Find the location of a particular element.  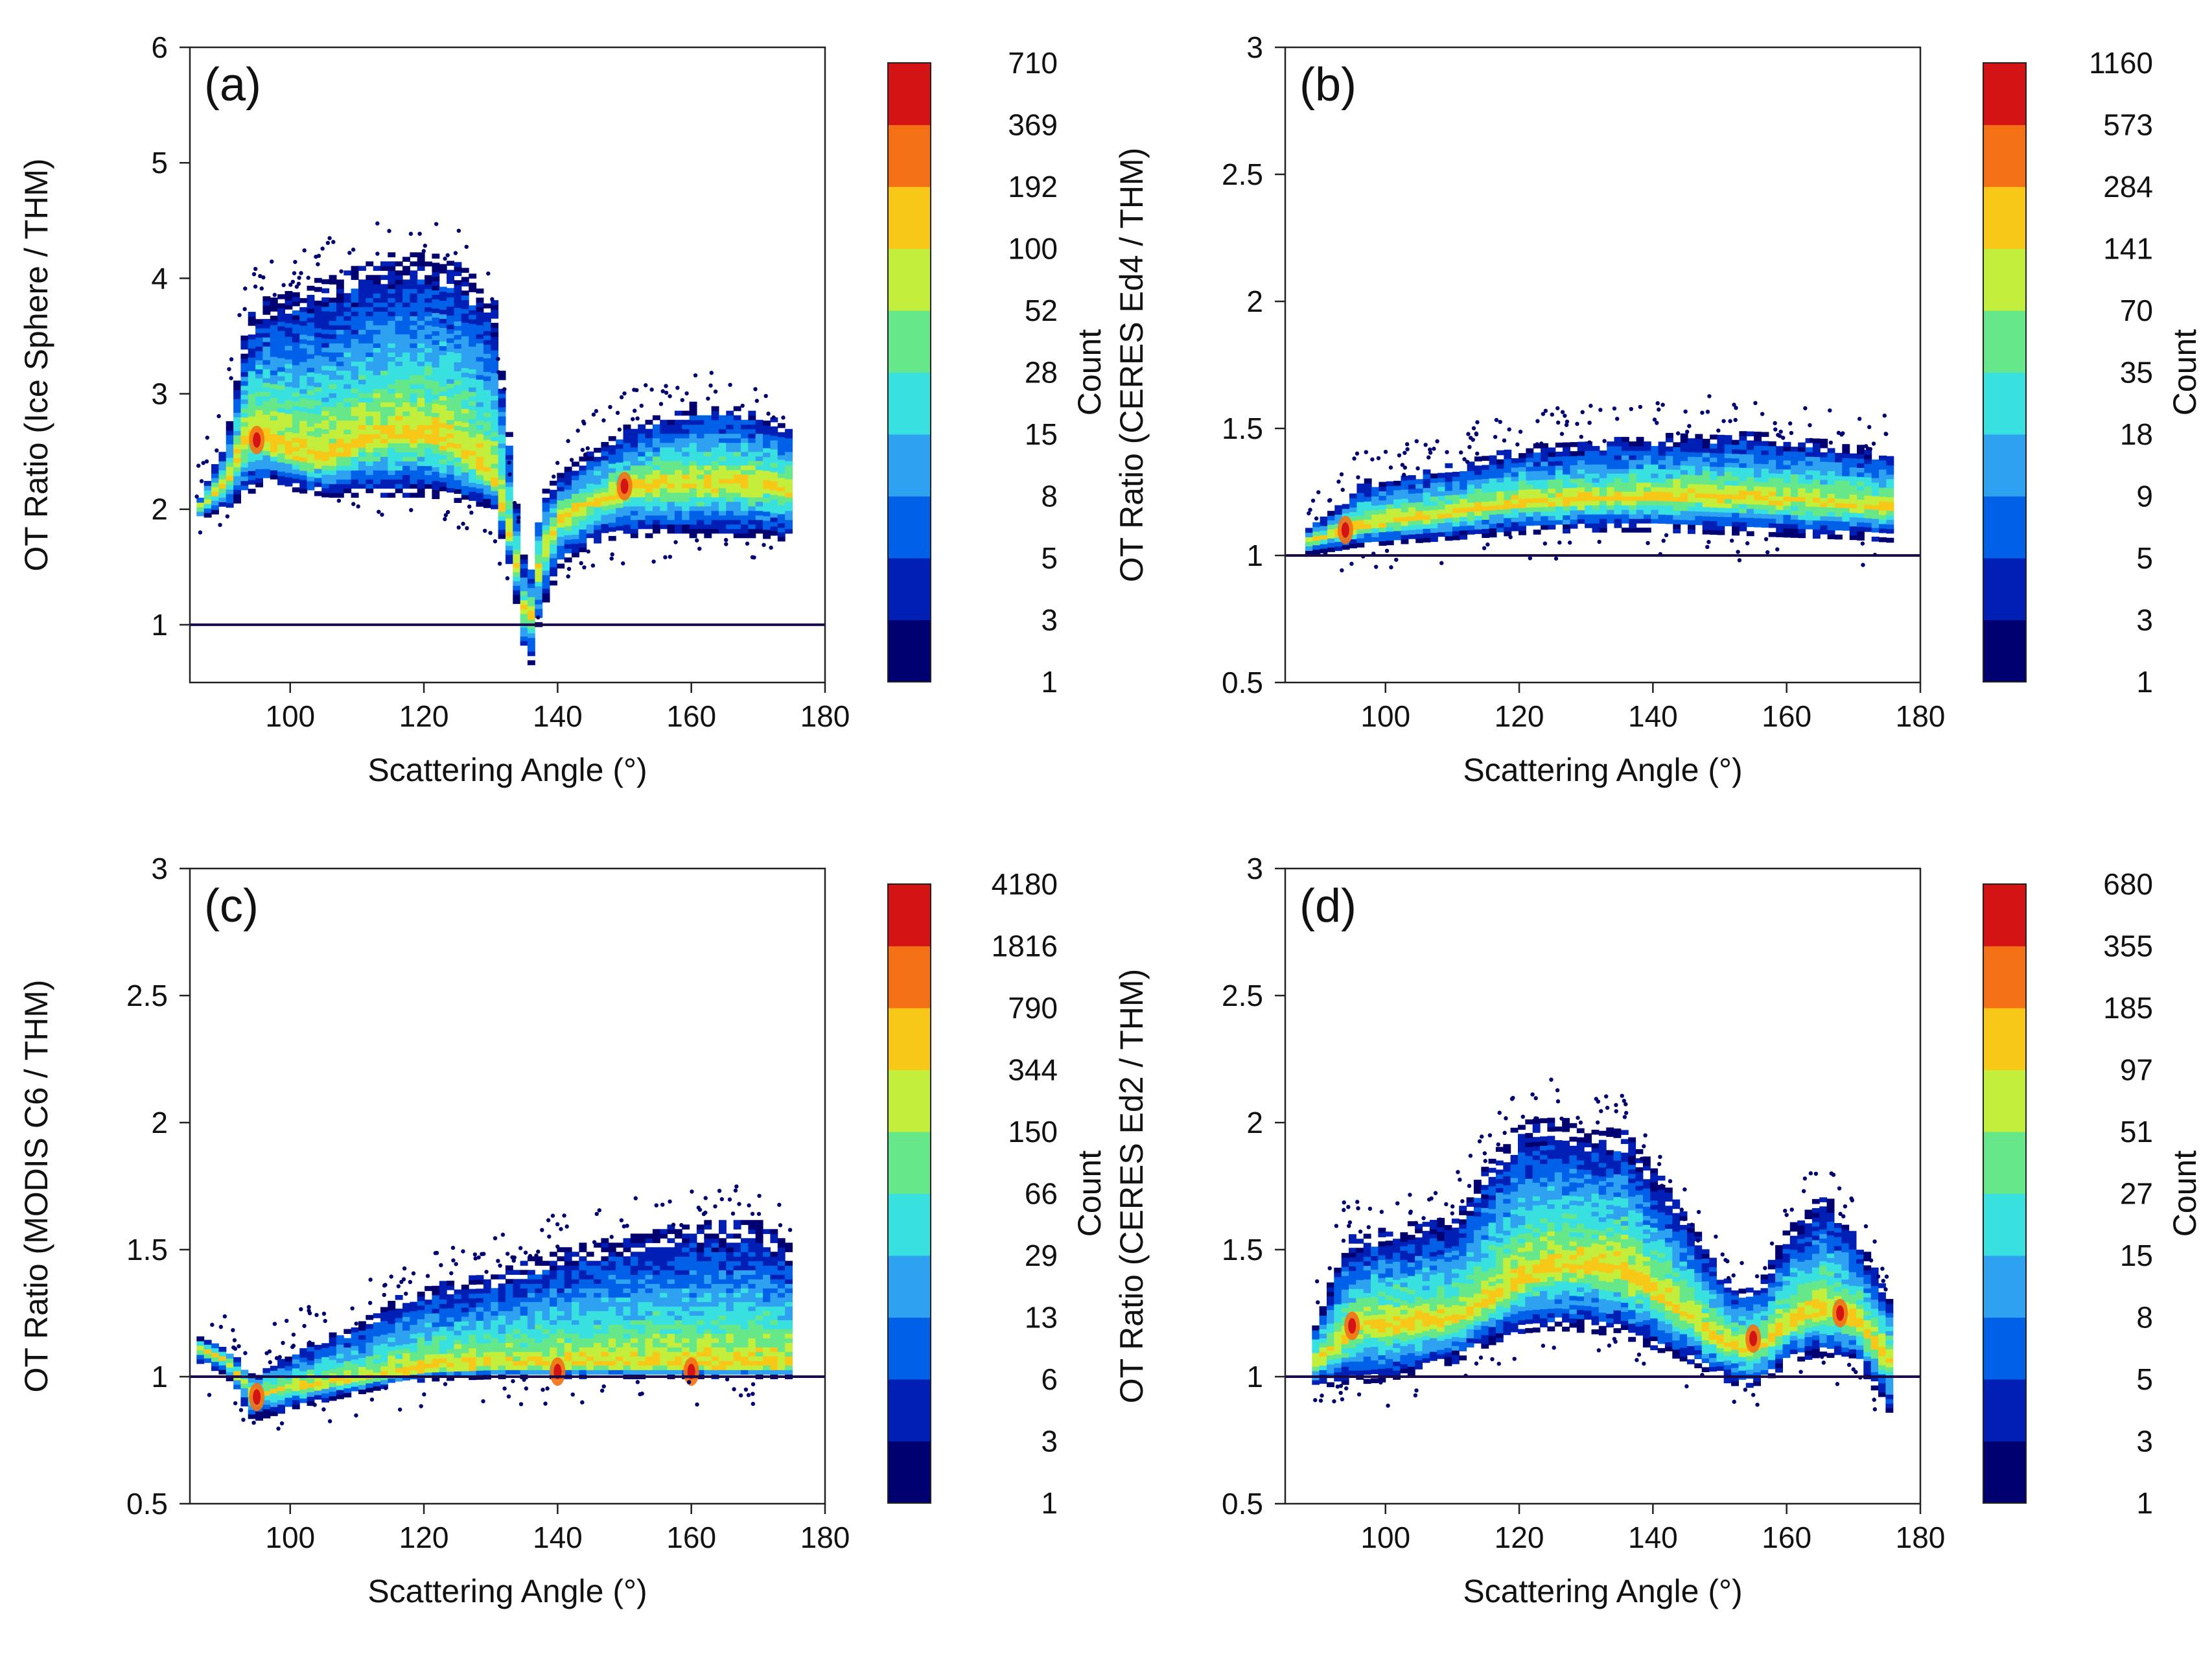

plot-area is located at coordinates (1602, 365).